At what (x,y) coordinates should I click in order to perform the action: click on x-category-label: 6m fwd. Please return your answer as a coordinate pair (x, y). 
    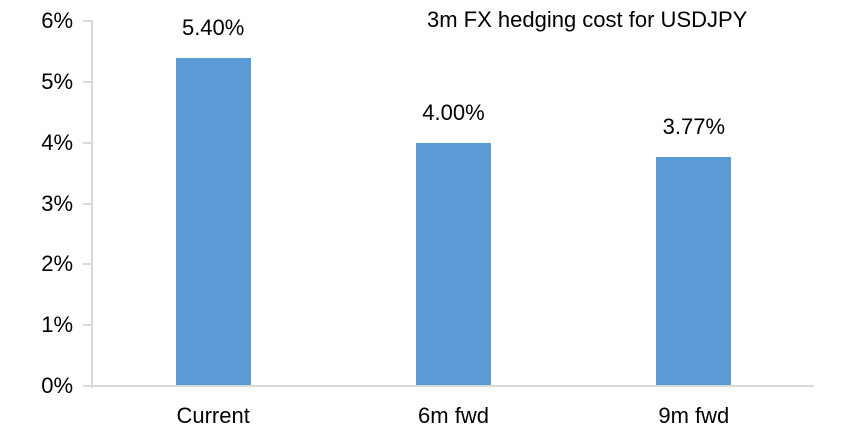
    Looking at the image, I should click on (453, 415).